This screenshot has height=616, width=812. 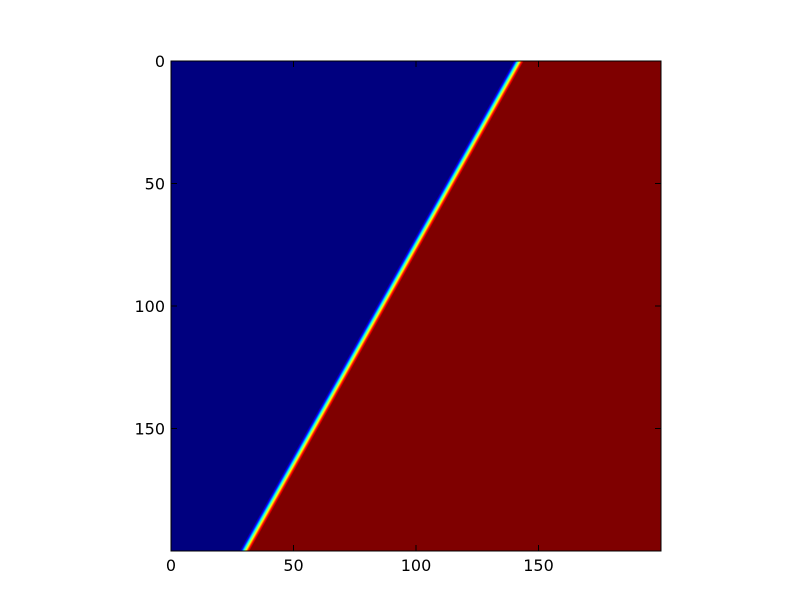 I want to click on y-tick-label: 0, so click(x=160, y=61).